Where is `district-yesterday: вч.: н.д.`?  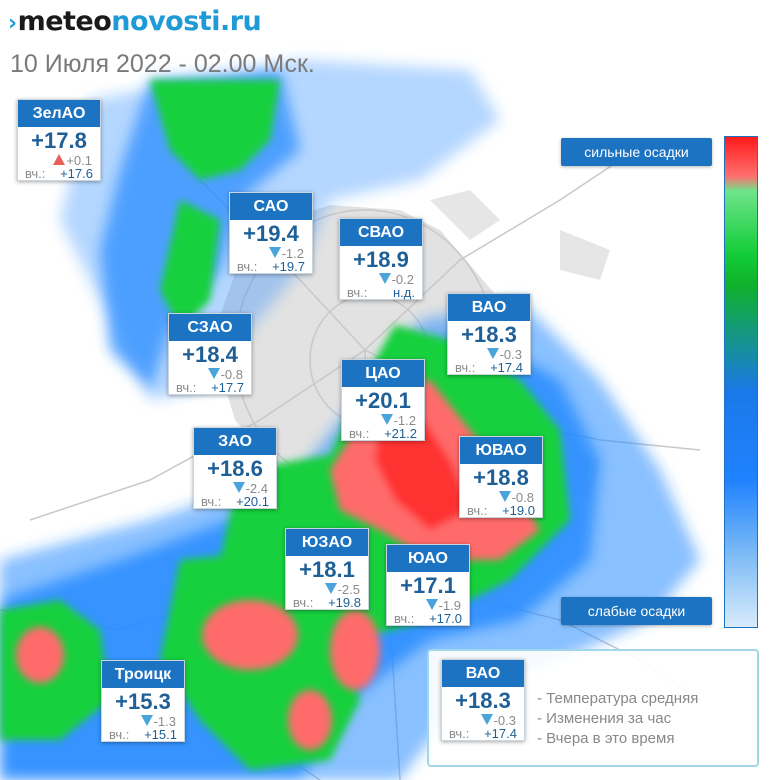
district-yesterday: вч.: н.д. is located at coordinates (381, 292).